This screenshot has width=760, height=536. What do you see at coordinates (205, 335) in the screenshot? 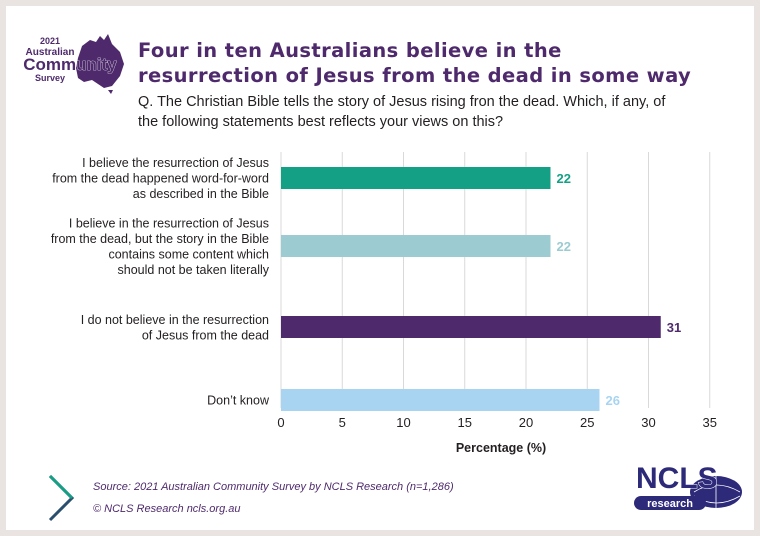
I see `category-label: of Jesus from the dead` at bounding box center [205, 335].